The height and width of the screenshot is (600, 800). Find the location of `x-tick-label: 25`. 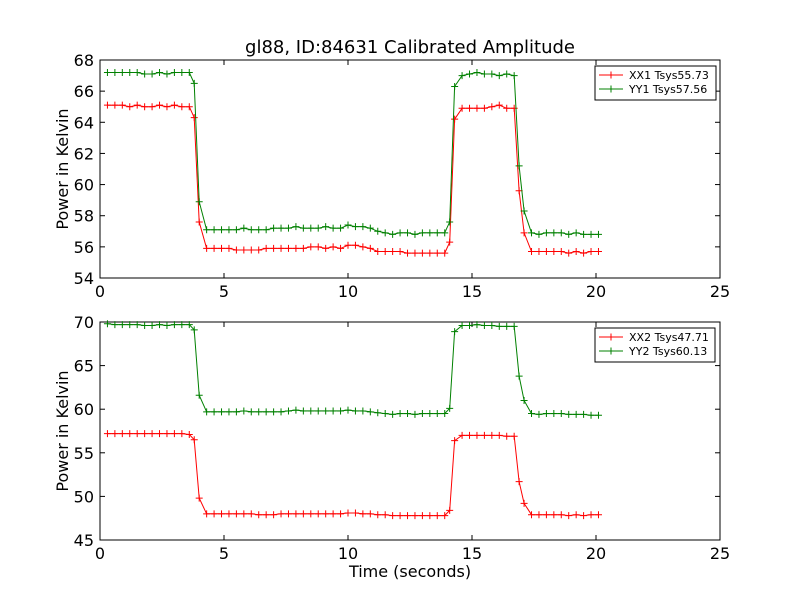

x-tick-label: 25 is located at coordinates (720, 291).